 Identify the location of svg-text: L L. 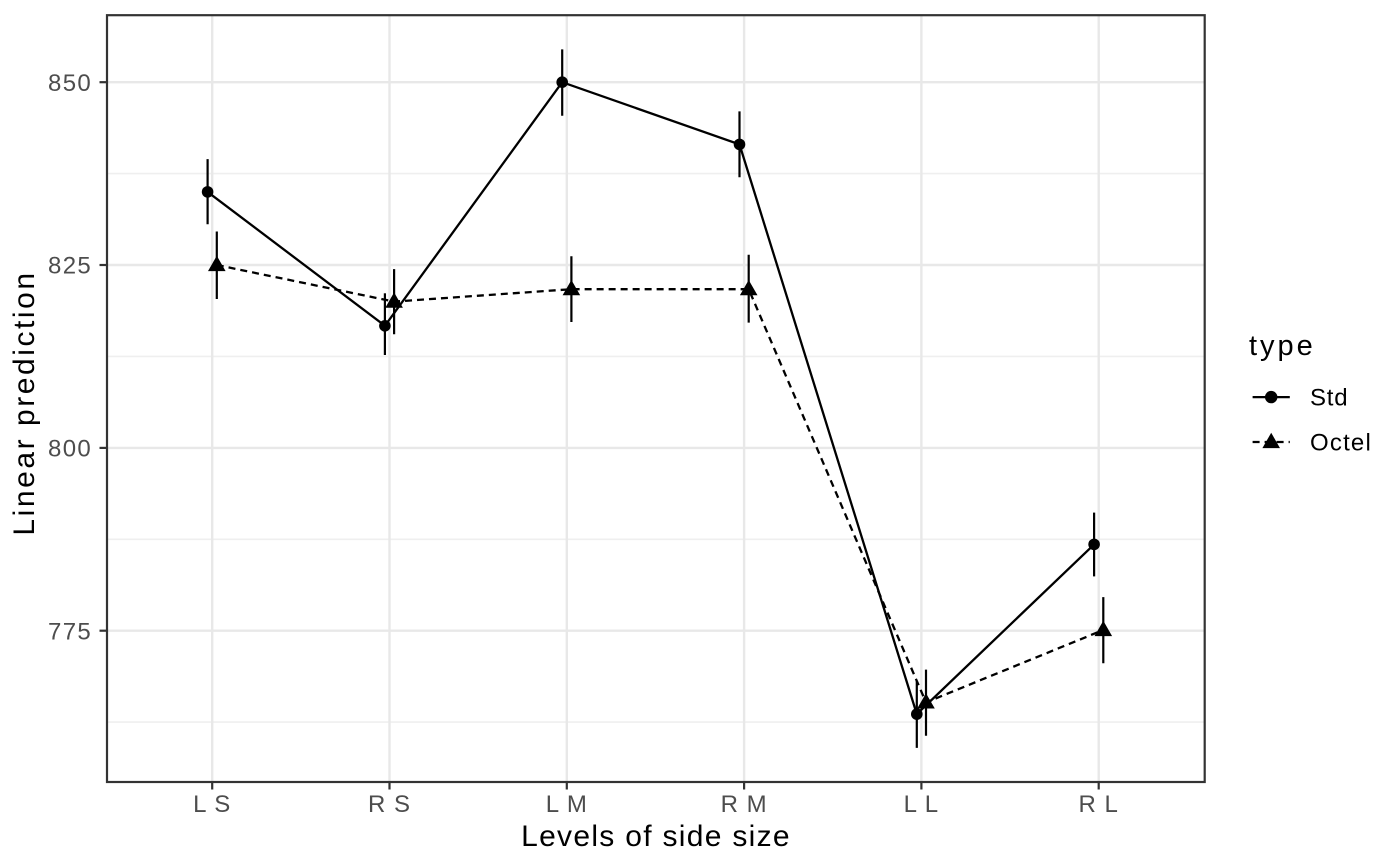
(921, 804).